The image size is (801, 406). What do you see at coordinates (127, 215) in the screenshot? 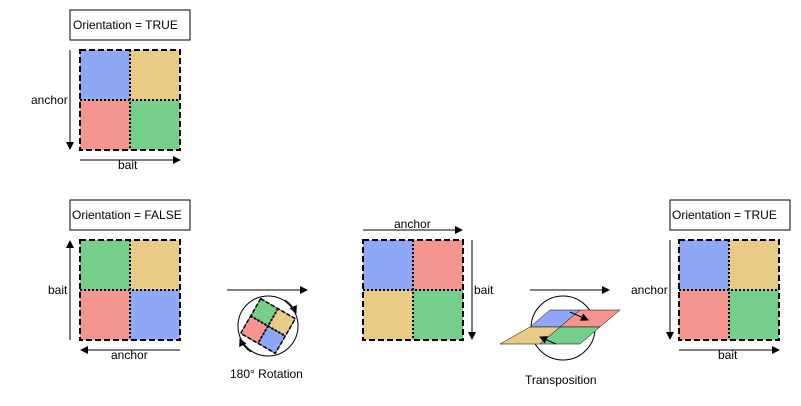
I see `panel-title: Orientation = FALSE` at bounding box center [127, 215].